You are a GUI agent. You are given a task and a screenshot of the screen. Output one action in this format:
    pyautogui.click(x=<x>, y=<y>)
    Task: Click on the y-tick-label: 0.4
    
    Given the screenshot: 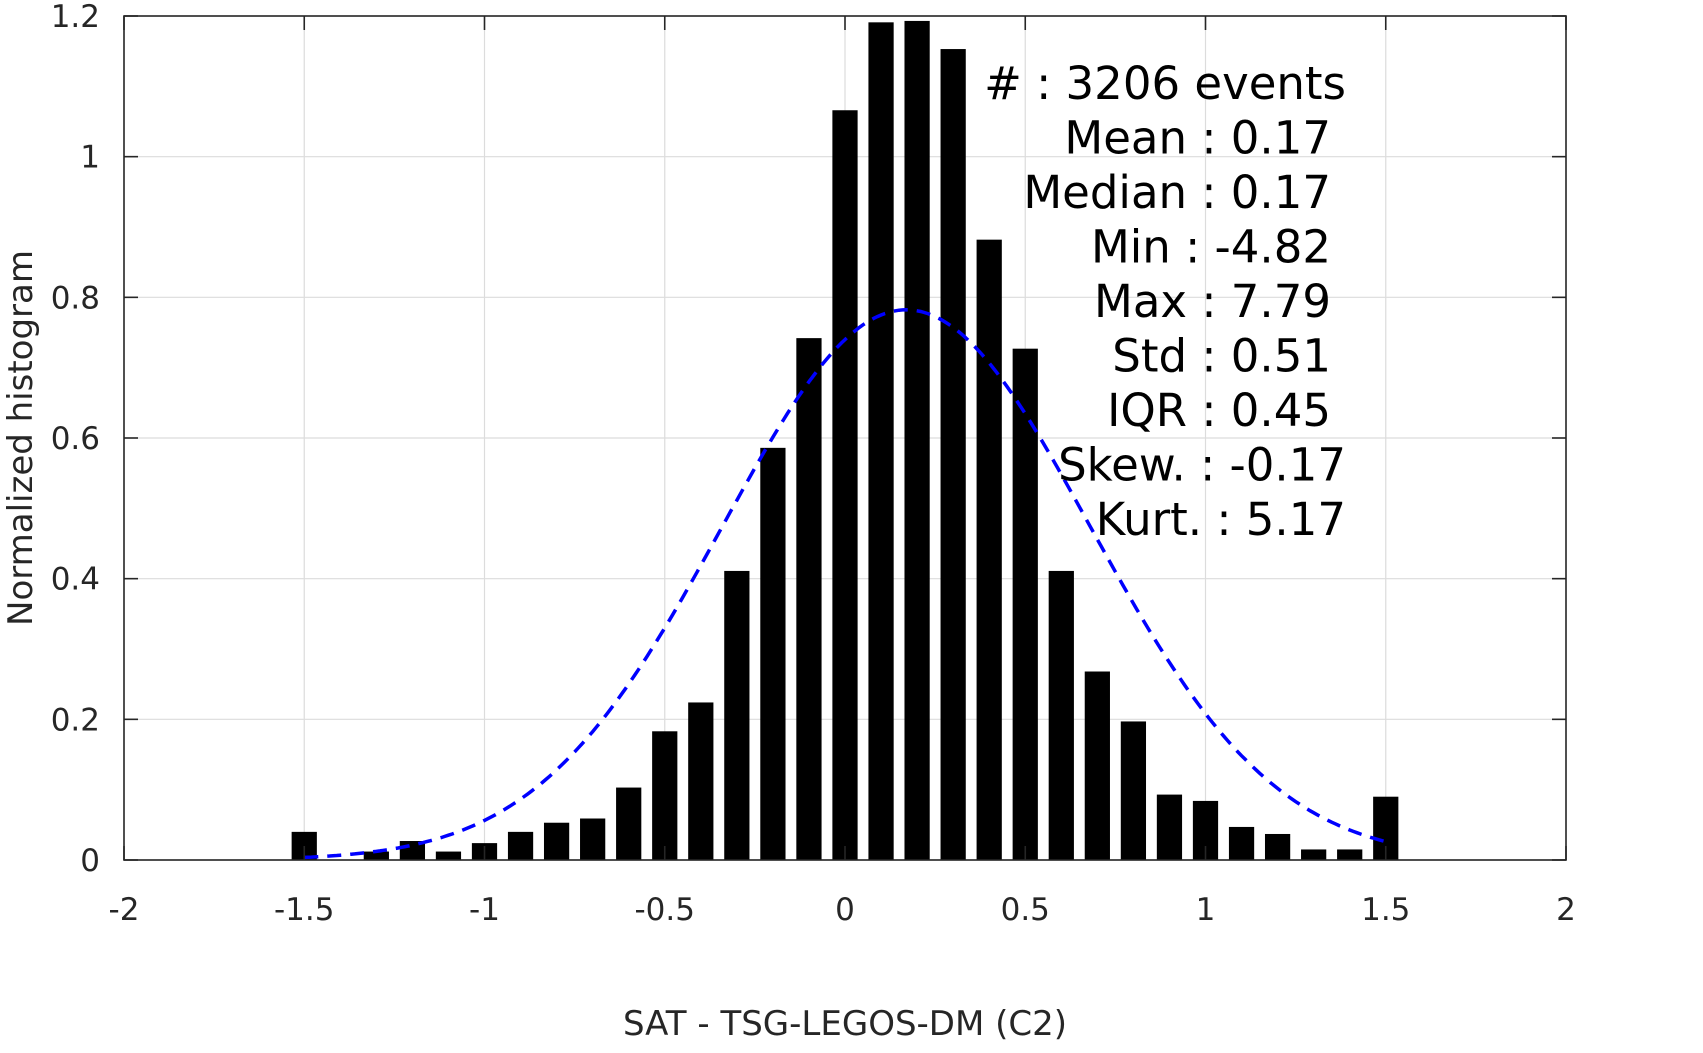 What is the action you would take?
    pyautogui.click(x=75, y=580)
    